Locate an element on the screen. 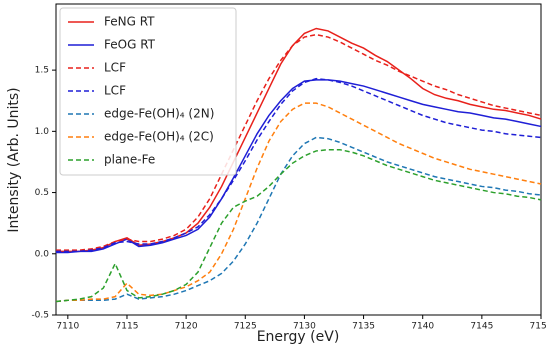  legend-label: plane-Fe is located at coordinates (129, 160).